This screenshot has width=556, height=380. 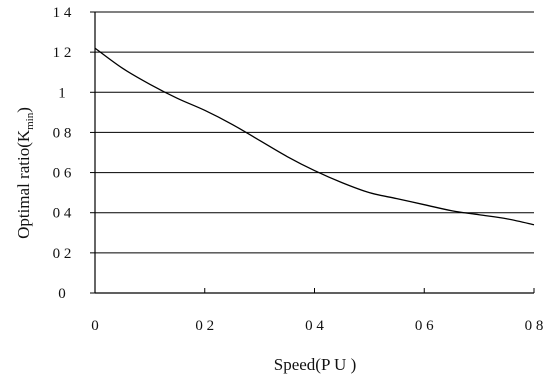 What do you see at coordinates (534, 326) in the screenshot?
I see `x-tick-label-4: 0 8` at bounding box center [534, 326].